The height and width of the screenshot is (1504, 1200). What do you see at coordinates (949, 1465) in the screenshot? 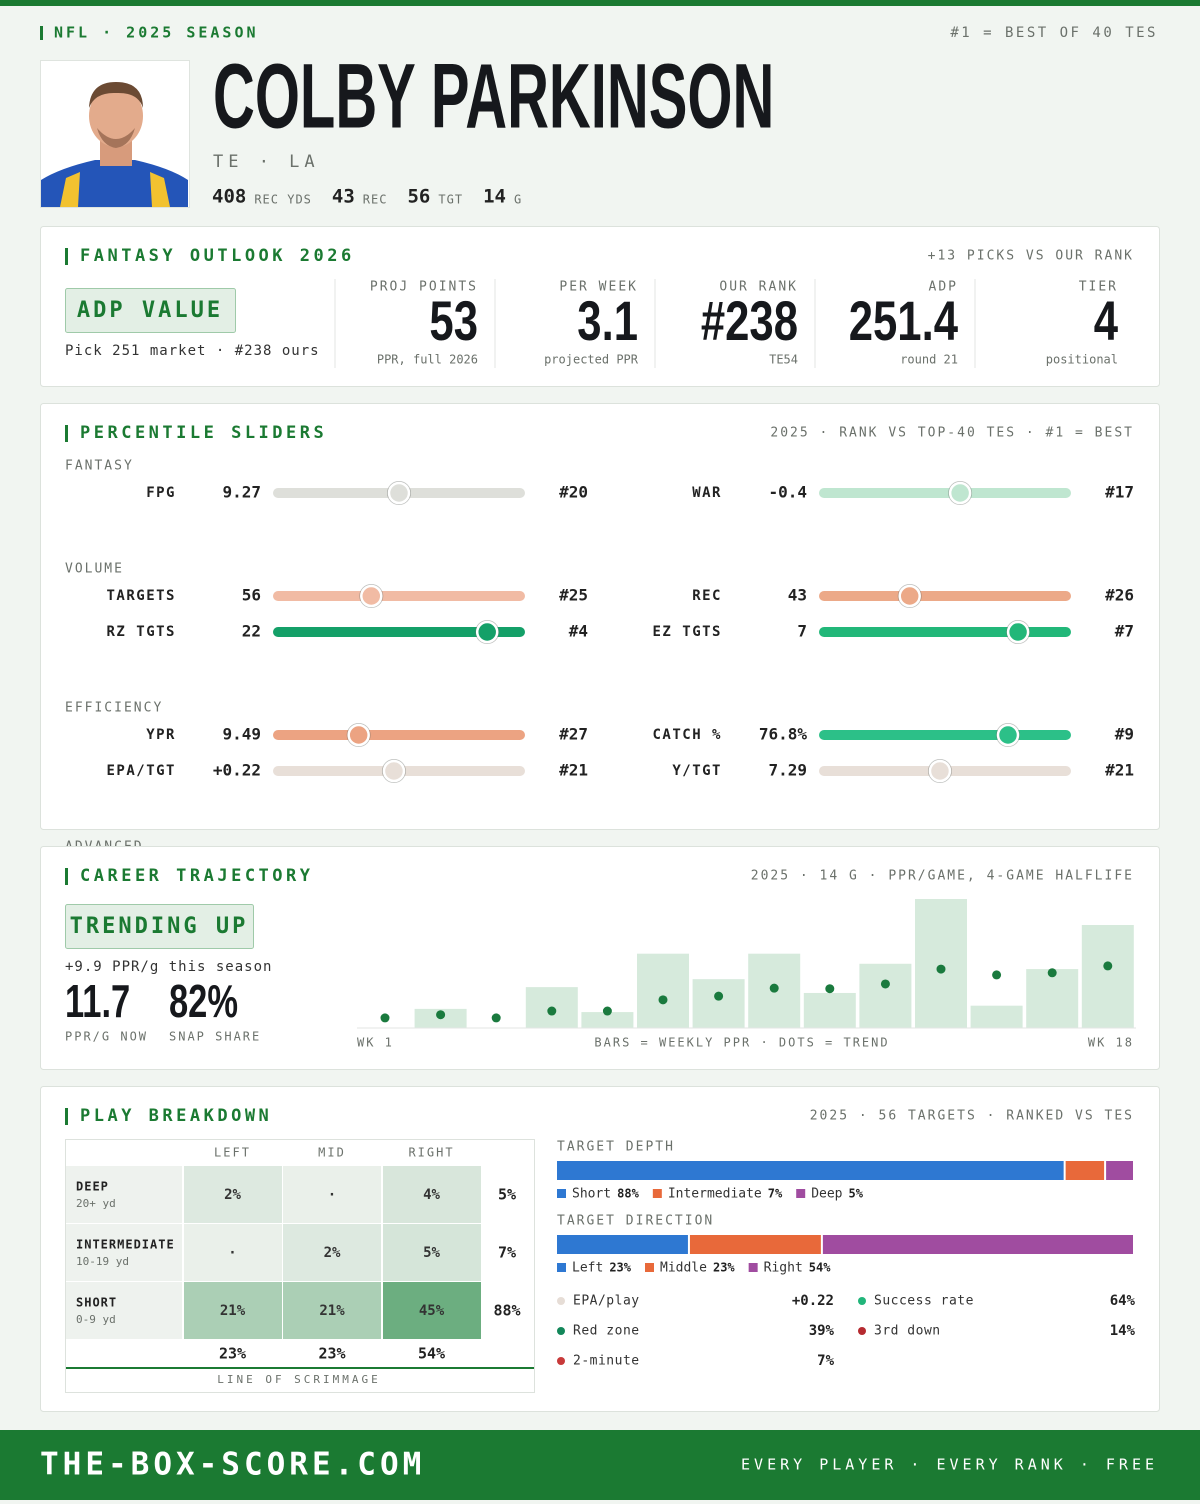
I see `tagline: EVERY PLAYER · EVERY RANK · FREE` at bounding box center [949, 1465].